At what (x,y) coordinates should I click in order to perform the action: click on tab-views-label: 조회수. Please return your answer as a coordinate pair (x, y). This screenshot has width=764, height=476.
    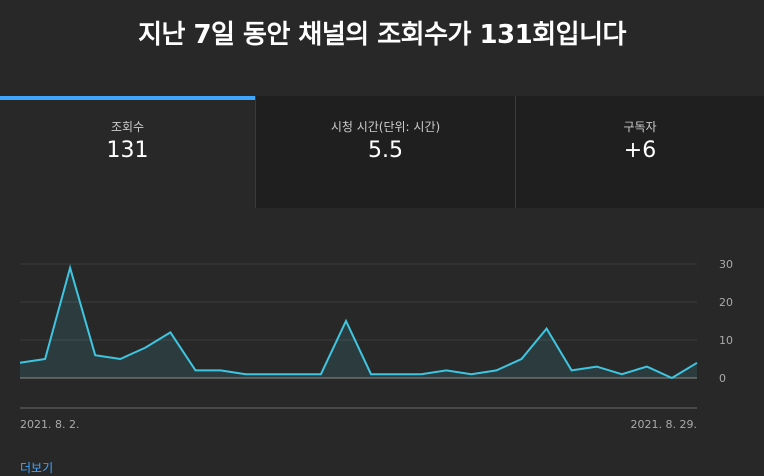
    Looking at the image, I should click on (127, 127).